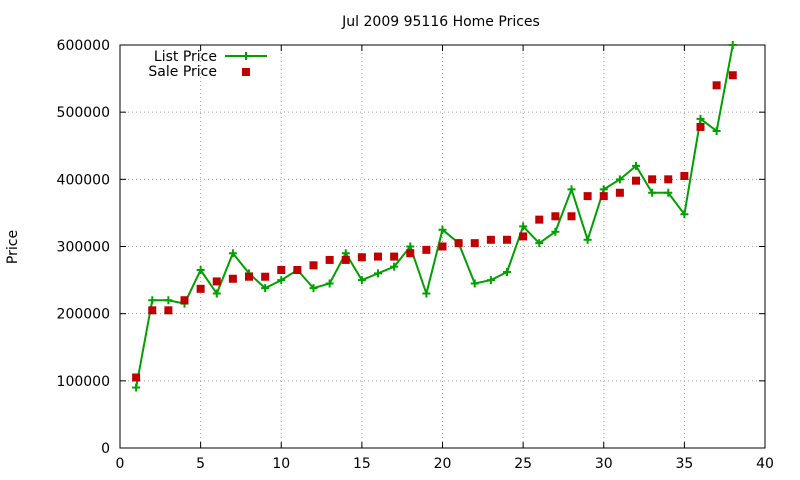 Image resolution: width=800 pixels, height=480 pixels. I want to click on legend-marker-list-price, so click(246, 56).